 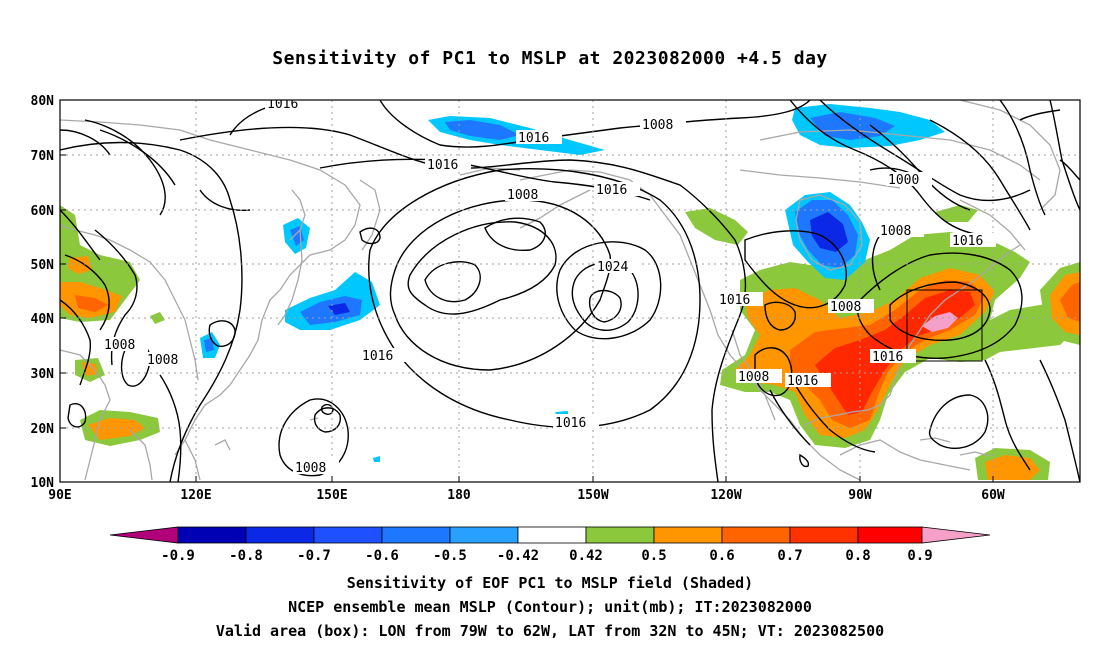 I want to click on lon-label: 90E, so click(x=59, y=495).